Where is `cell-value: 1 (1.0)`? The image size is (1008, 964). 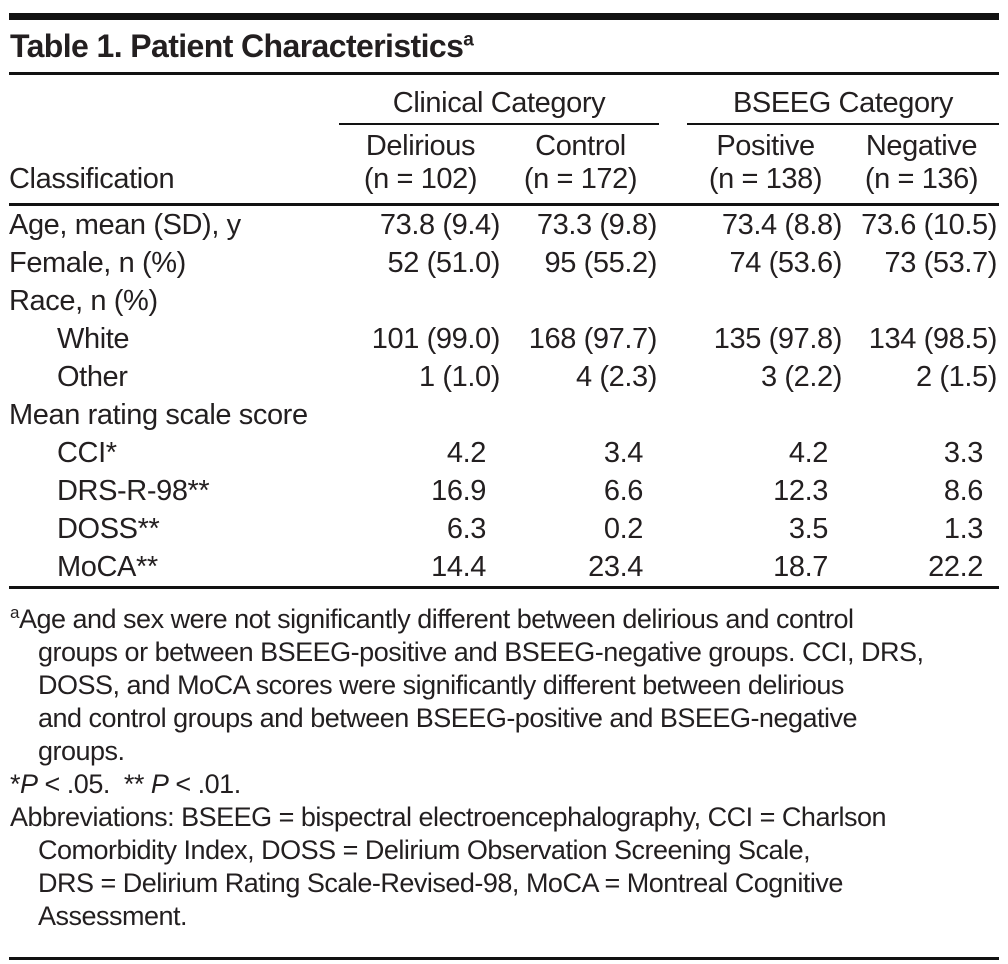 cell-value: 1 (1.0) is located at coordinates (459, 377).